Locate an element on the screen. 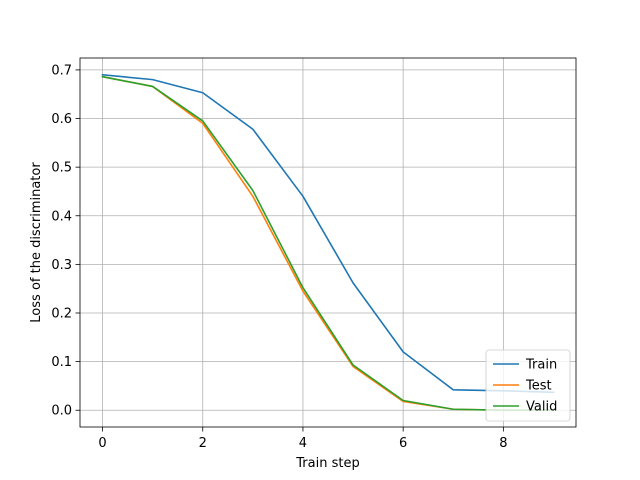  y-tick-label: 0.6 is located at coordinates (61, 119).